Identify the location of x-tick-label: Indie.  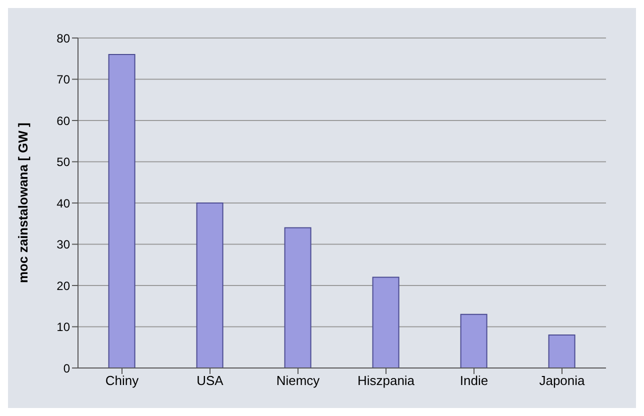
(474, 380).